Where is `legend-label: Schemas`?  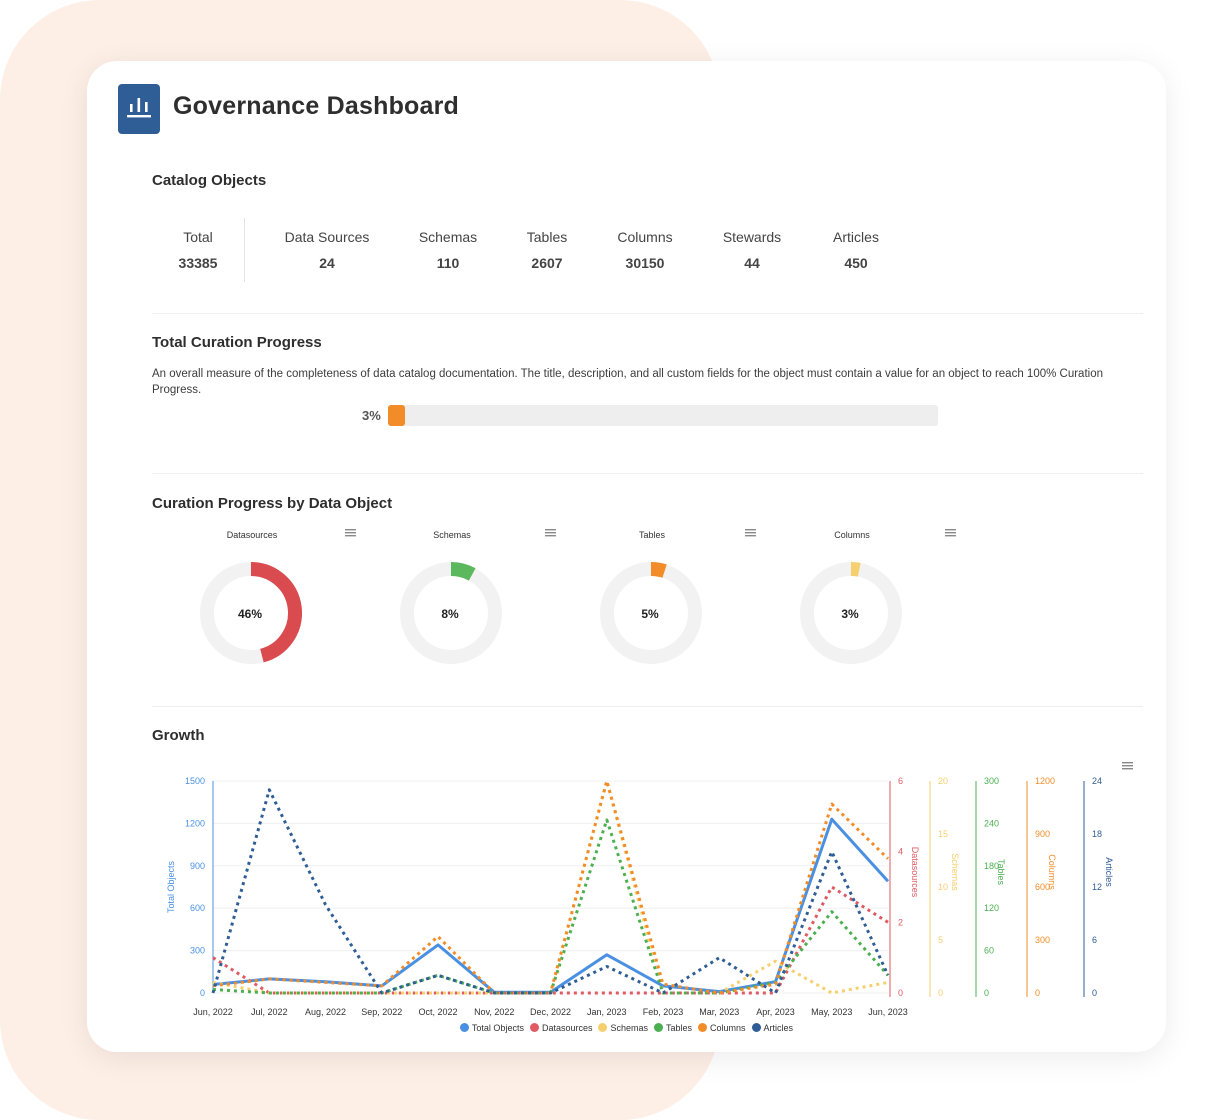 legend-label: Schemas is located at coordinates (629, 1028).